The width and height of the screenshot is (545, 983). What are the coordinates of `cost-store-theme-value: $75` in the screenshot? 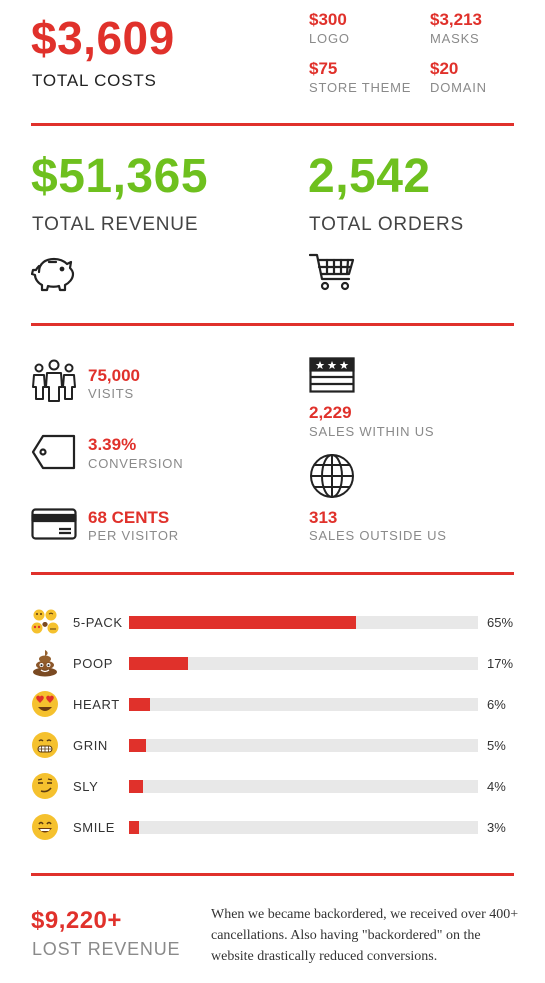 It's located at (323, 68).